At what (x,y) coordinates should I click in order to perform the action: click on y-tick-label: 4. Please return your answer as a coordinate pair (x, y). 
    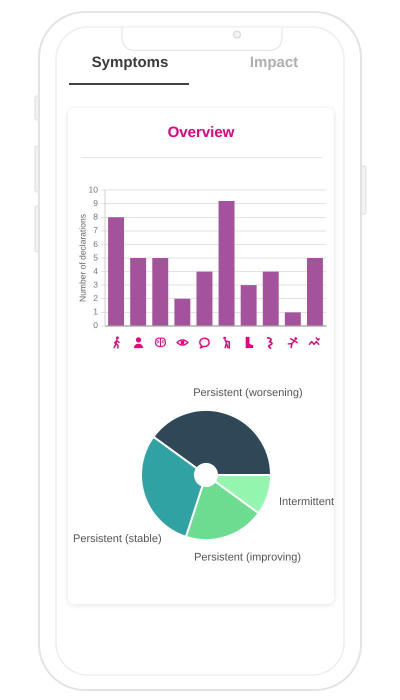
    Looking at the image, I should click on (95, 271).